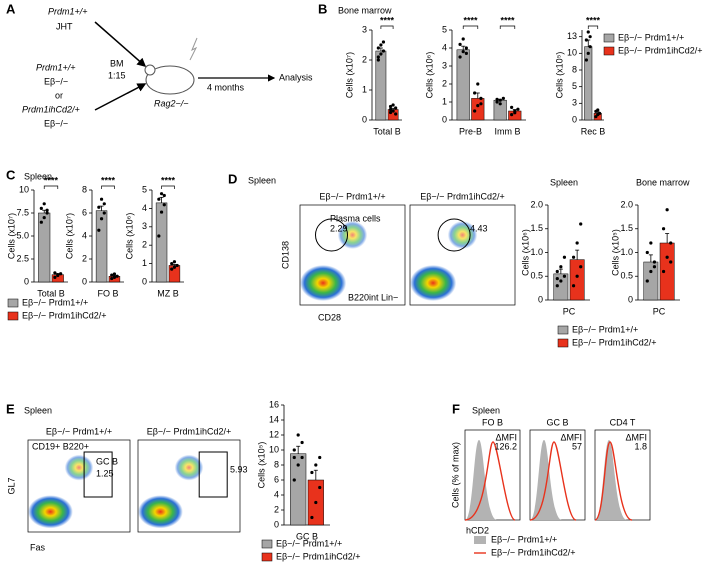  What do you see at coordinates (651, 37) in the screenshot?
I see `legend-label: Eβ−/− Prdm1+/+` at bounding box center [651, 37].